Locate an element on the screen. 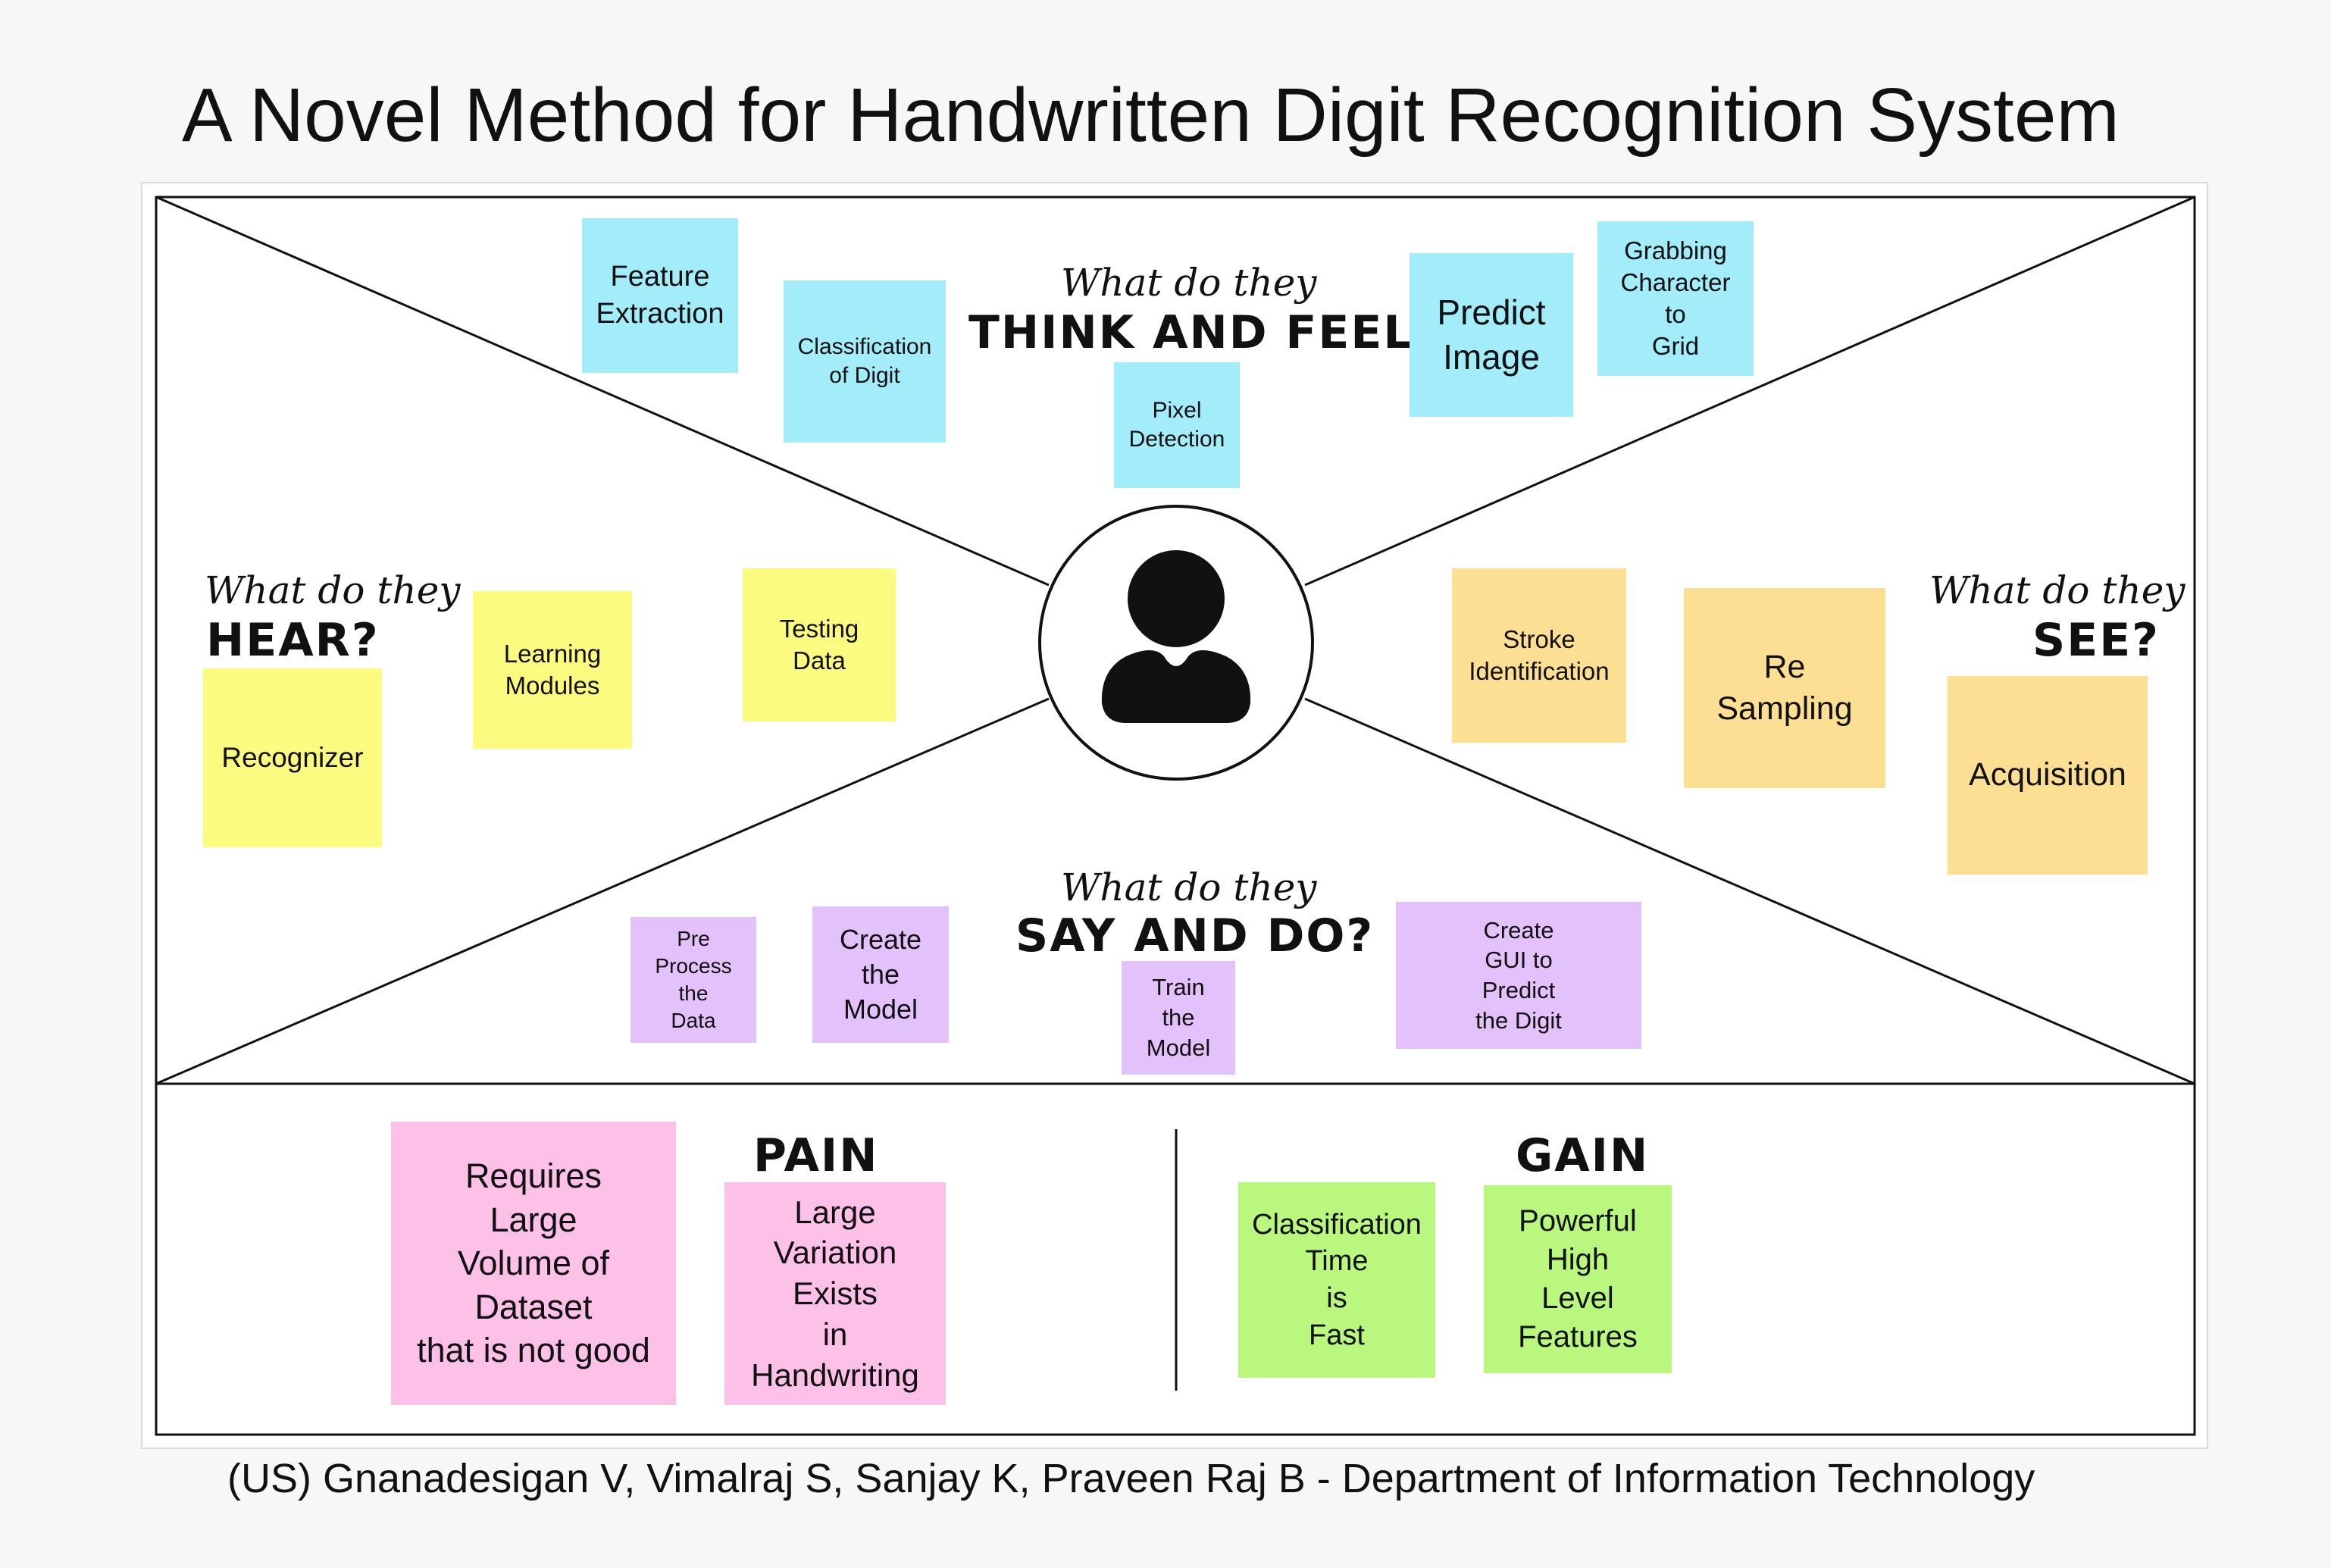 The height and width of the screenshot is (1568, 2331). sticky-note-text: Acquisition is located at coordinates (2047, 774).